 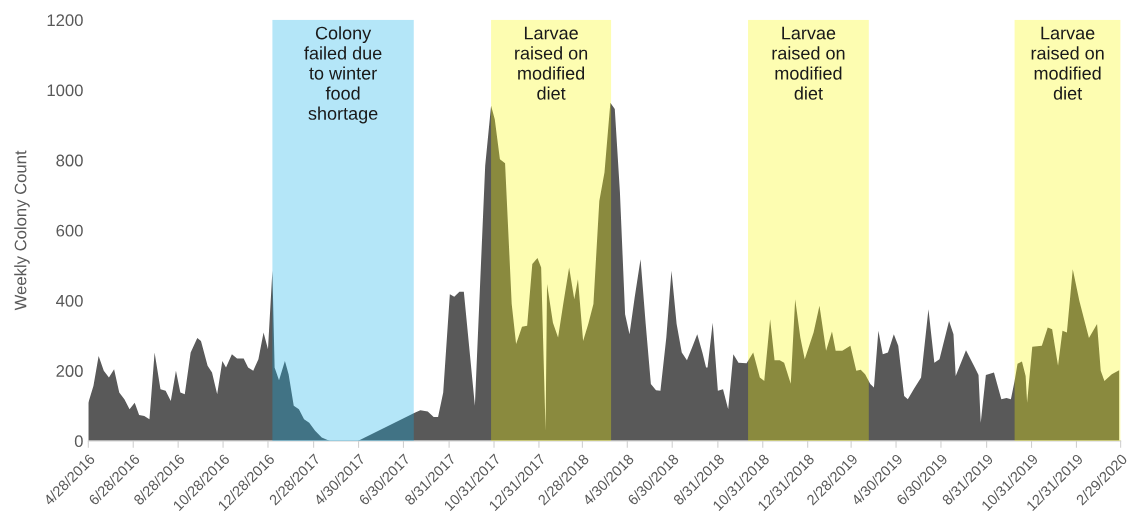 What do you see at coordinates (22, 230) in the screenshot?
I see `y-axis-title: Weekly Colony Count` at bounding box center [22, 230].